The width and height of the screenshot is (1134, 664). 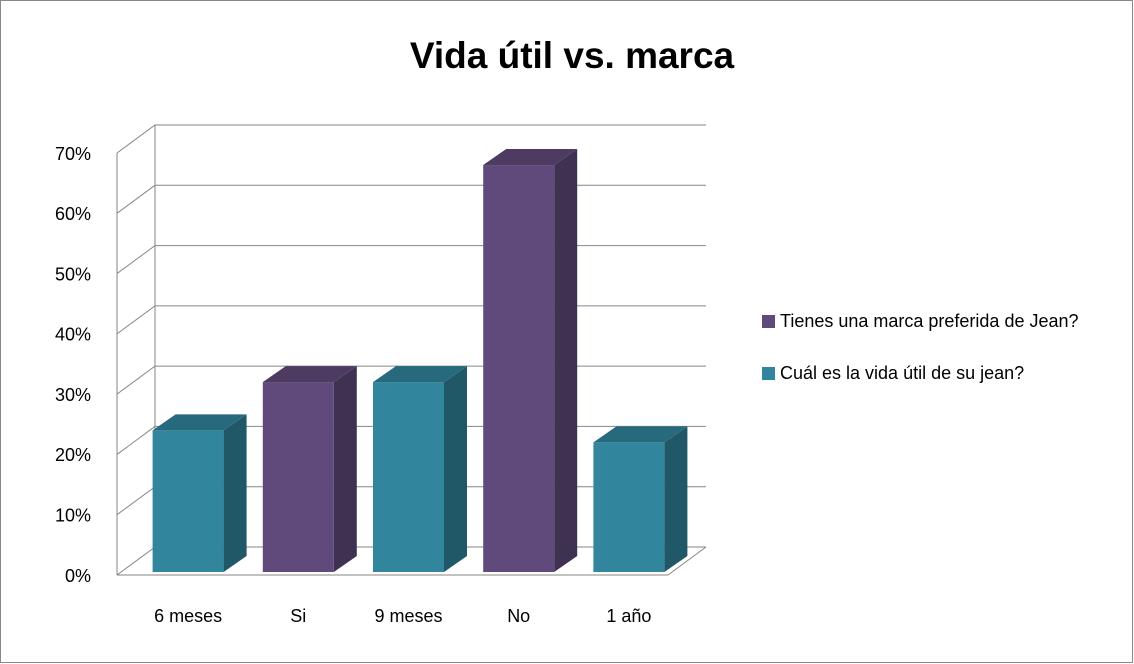 I want to click on grid-segment, so click(x=411, y=139).